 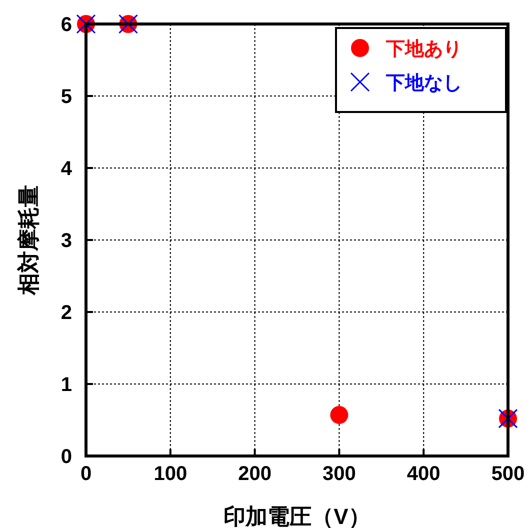 I want to click on point, so click(x=339, y=415).